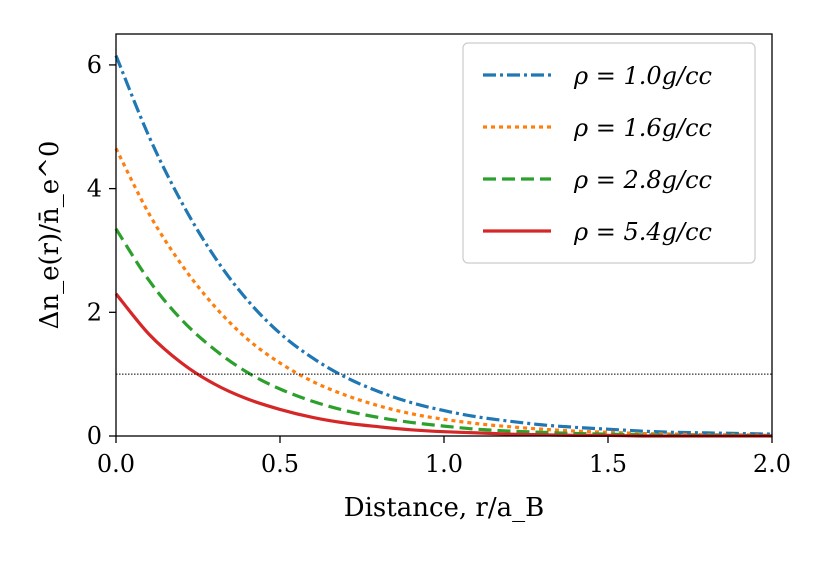  What do you see at coordinates (608, 464) in the screenshot?
I see `x-tick-label: 1.5` at bounding box center [608, 464].